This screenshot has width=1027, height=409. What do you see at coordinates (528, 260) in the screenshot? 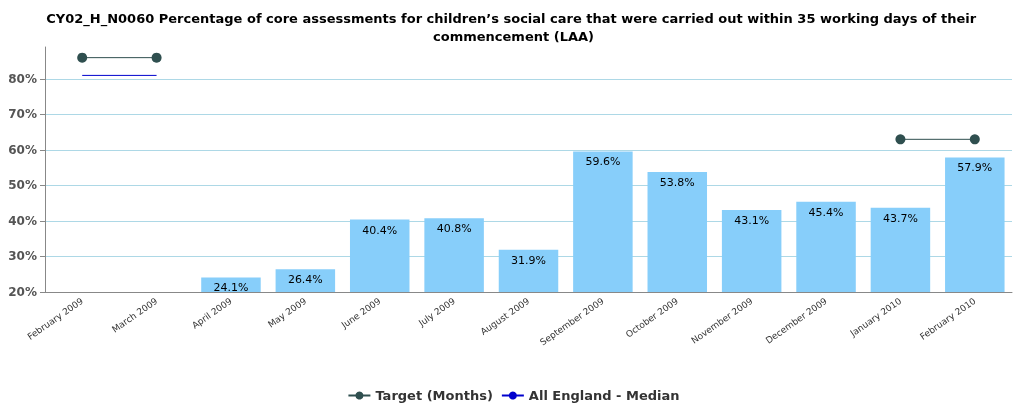
I see `data-label: 31.9%` at bounding box center [528, 260].